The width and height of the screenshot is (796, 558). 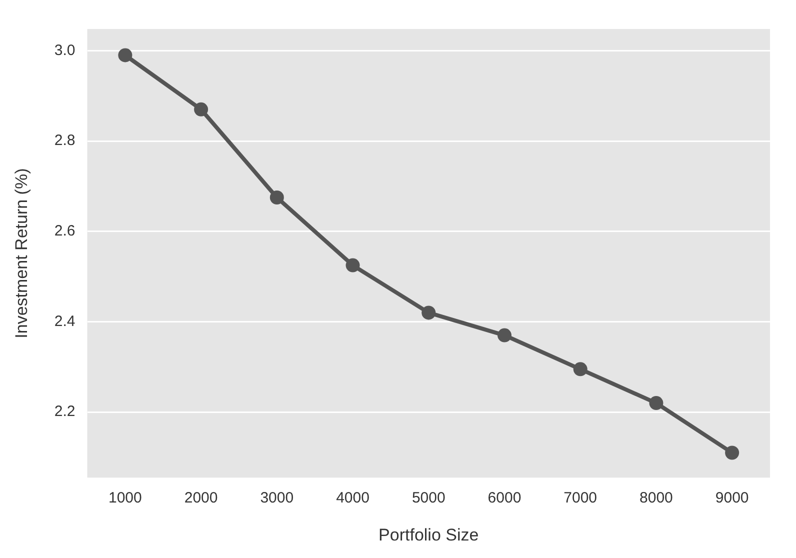 What do you see at coordinates (656, 498) in the screenshot?
I see `x-tick-label: 8000` at bounding box center [656, 498].